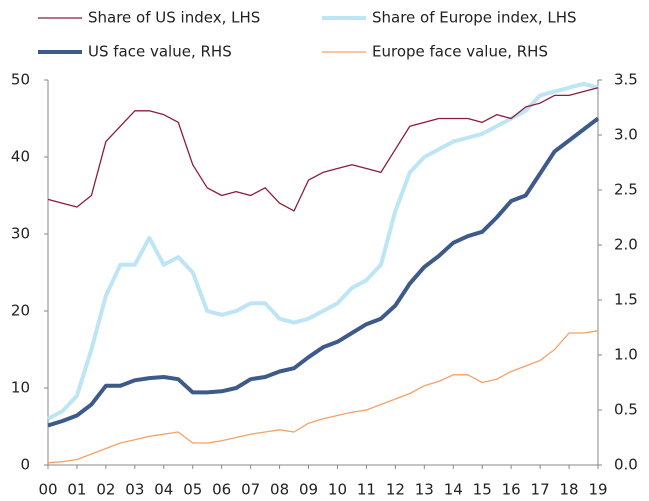  Describe the element at coordinates (221, 490) in the screenshot. I see `x-tick-label: 06` at that location.